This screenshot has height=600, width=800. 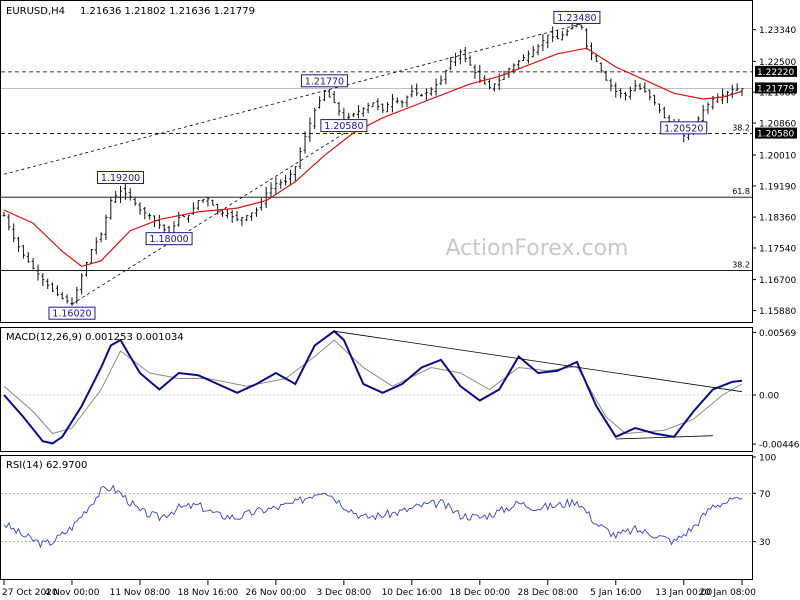 I want to click on x-tick-label: 18 Nov 16:00, so click(x=208, y=593).